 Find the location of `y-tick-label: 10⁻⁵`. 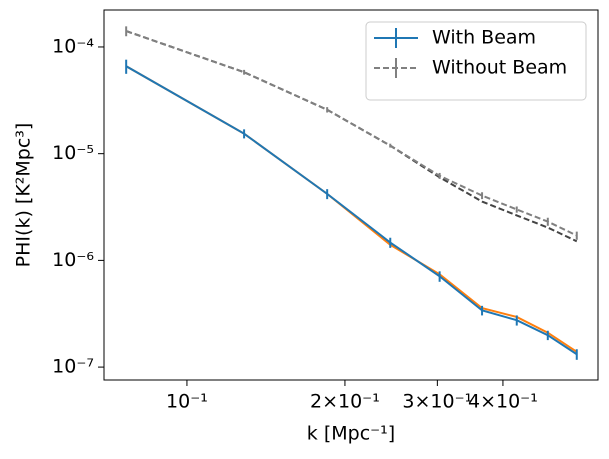

y-tick-label: 10⁻⁵ is located at coordinates (73, 153).